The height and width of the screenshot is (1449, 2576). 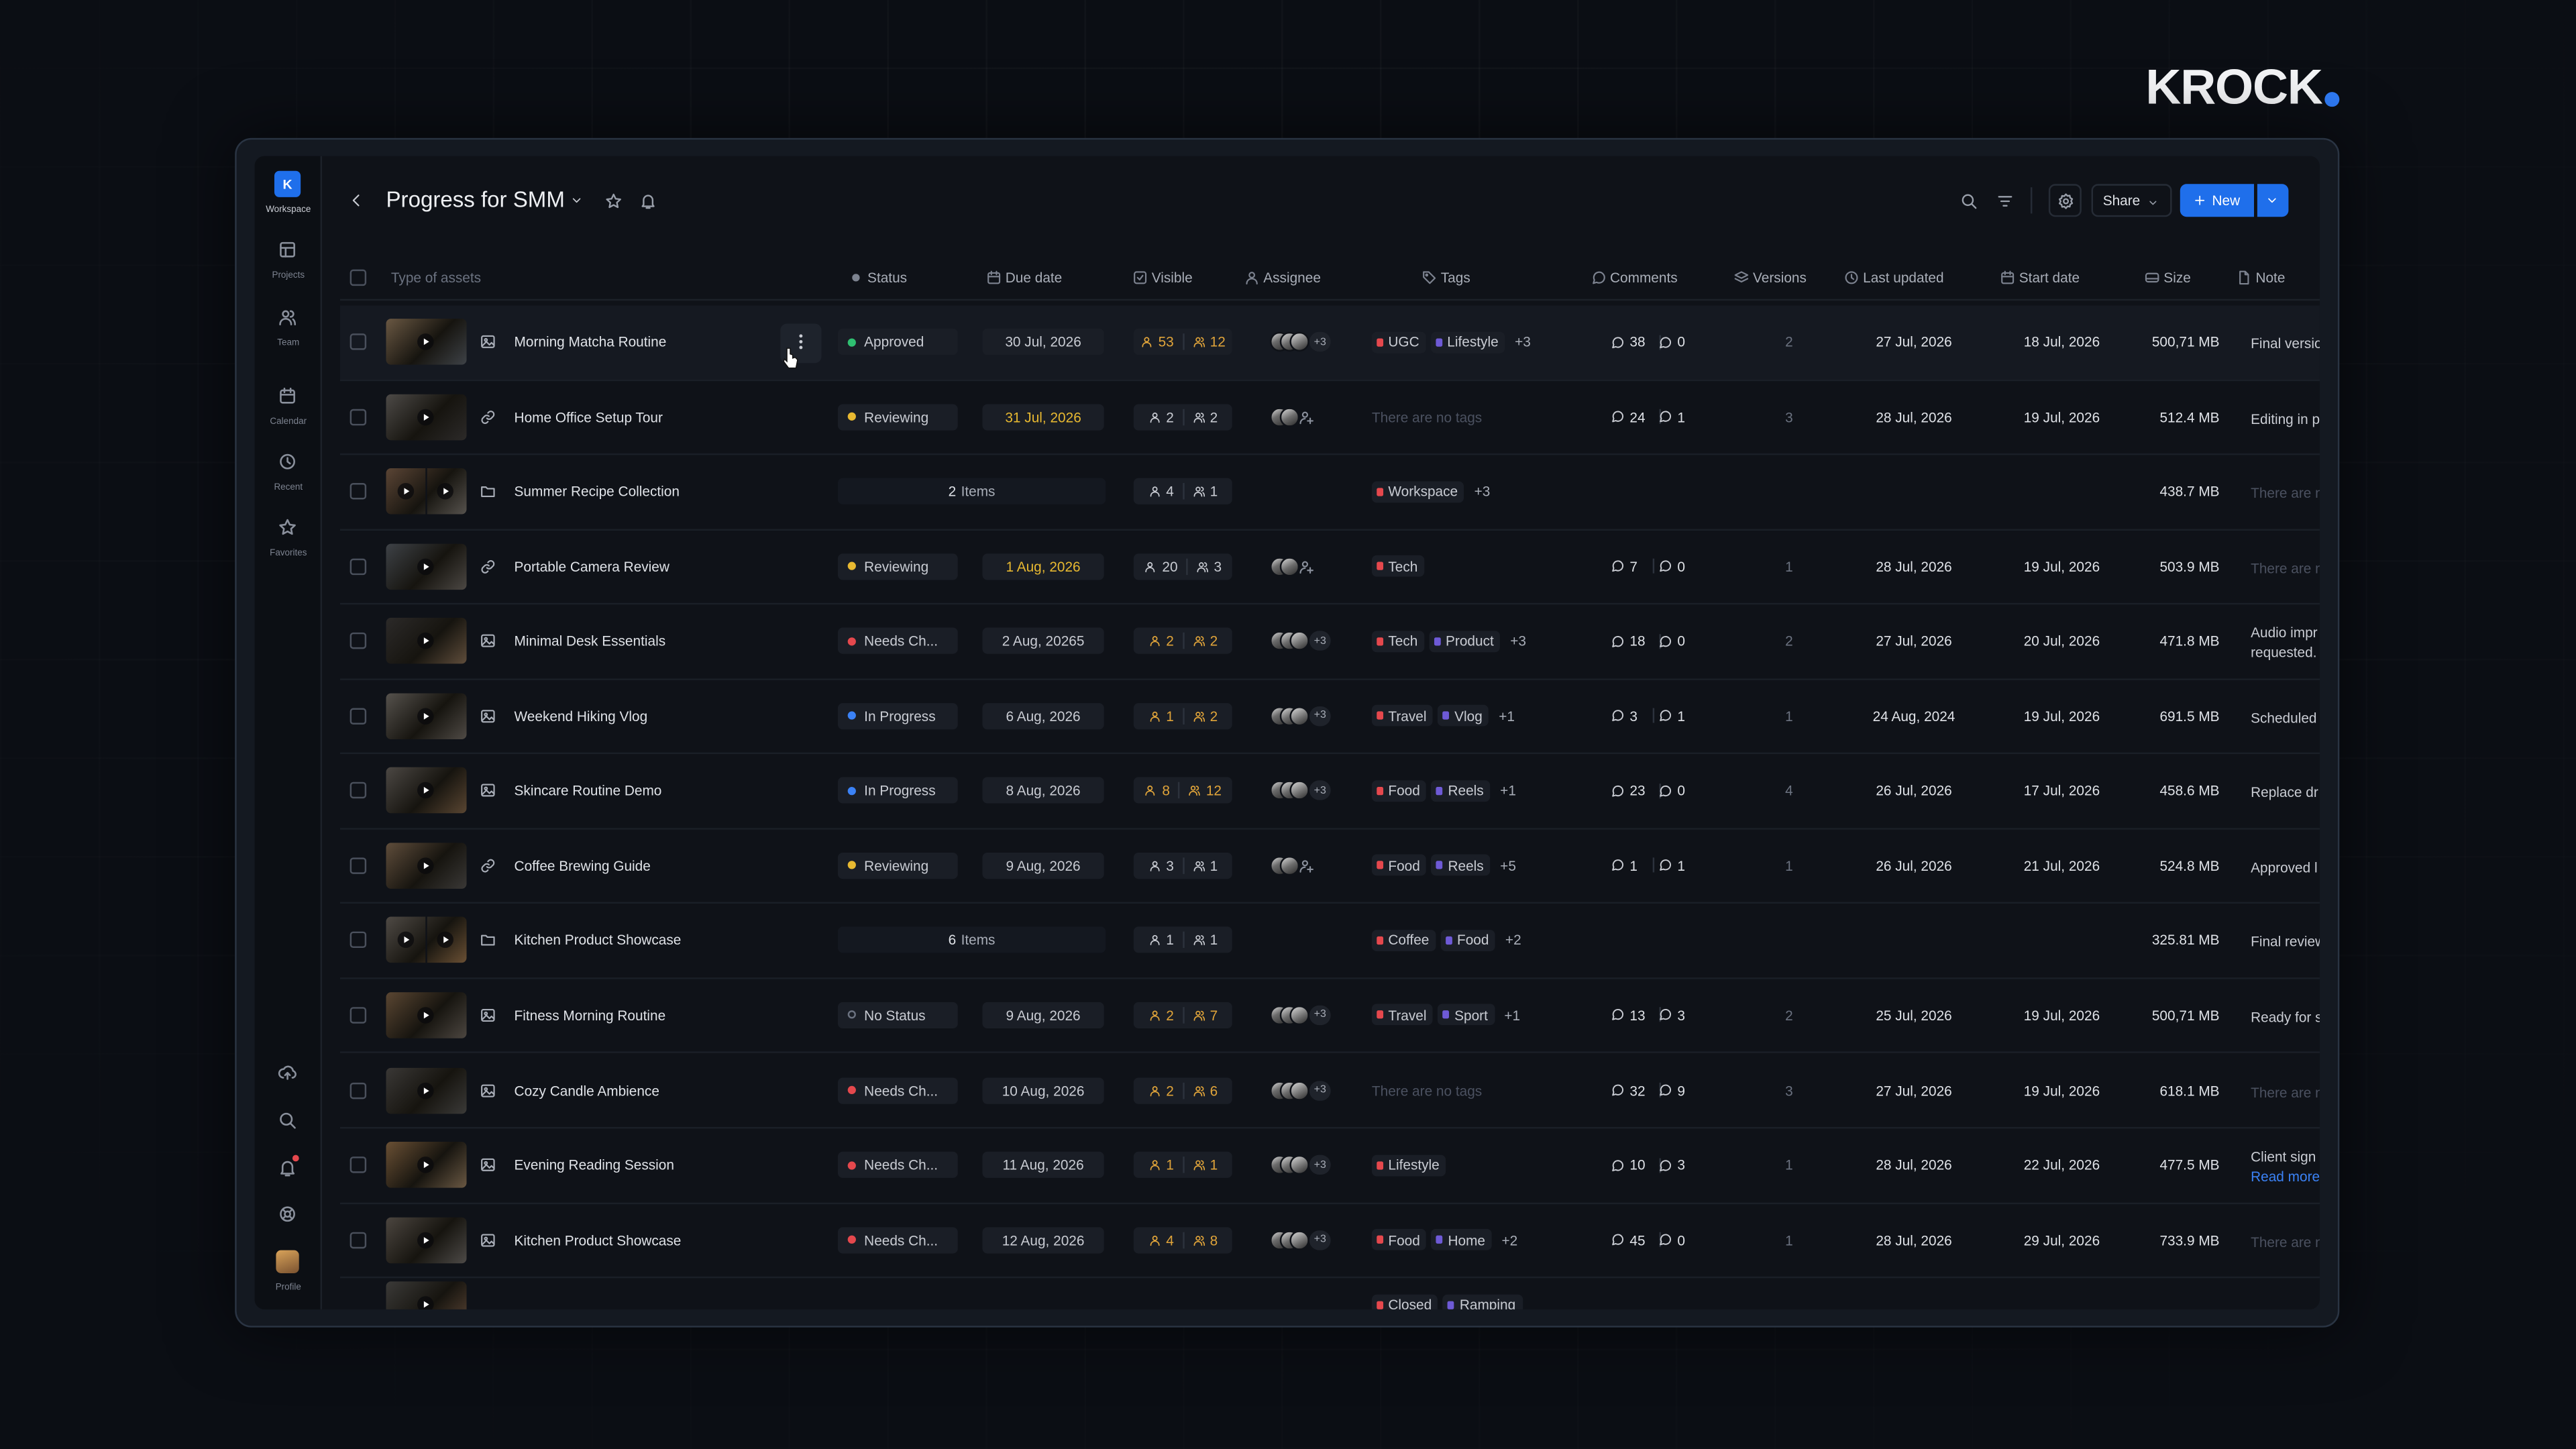 What do you see at coordinates (2217, 200) in the screenshot?
I see `new-button: New` at bounding box center [2217, 200].